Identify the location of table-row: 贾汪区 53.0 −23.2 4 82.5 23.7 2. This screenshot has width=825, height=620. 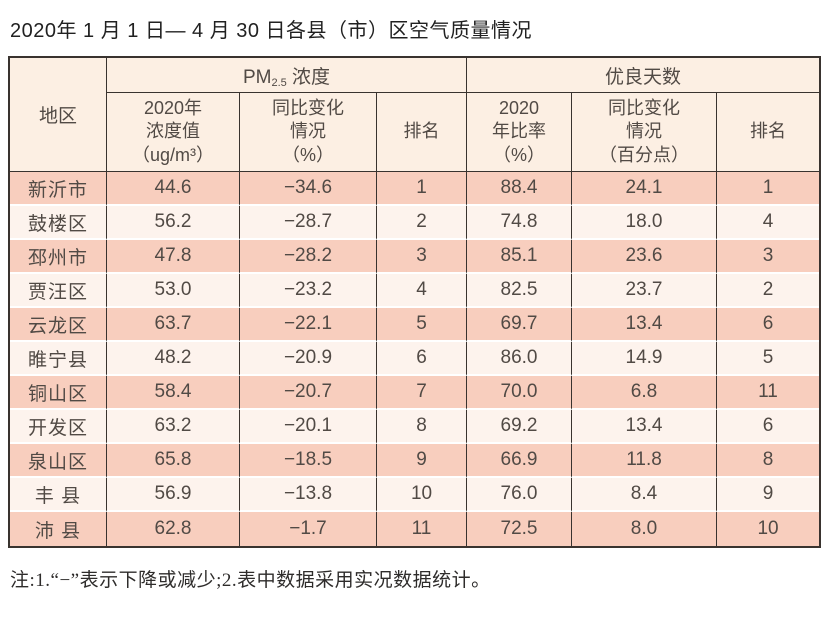
(415, 291).